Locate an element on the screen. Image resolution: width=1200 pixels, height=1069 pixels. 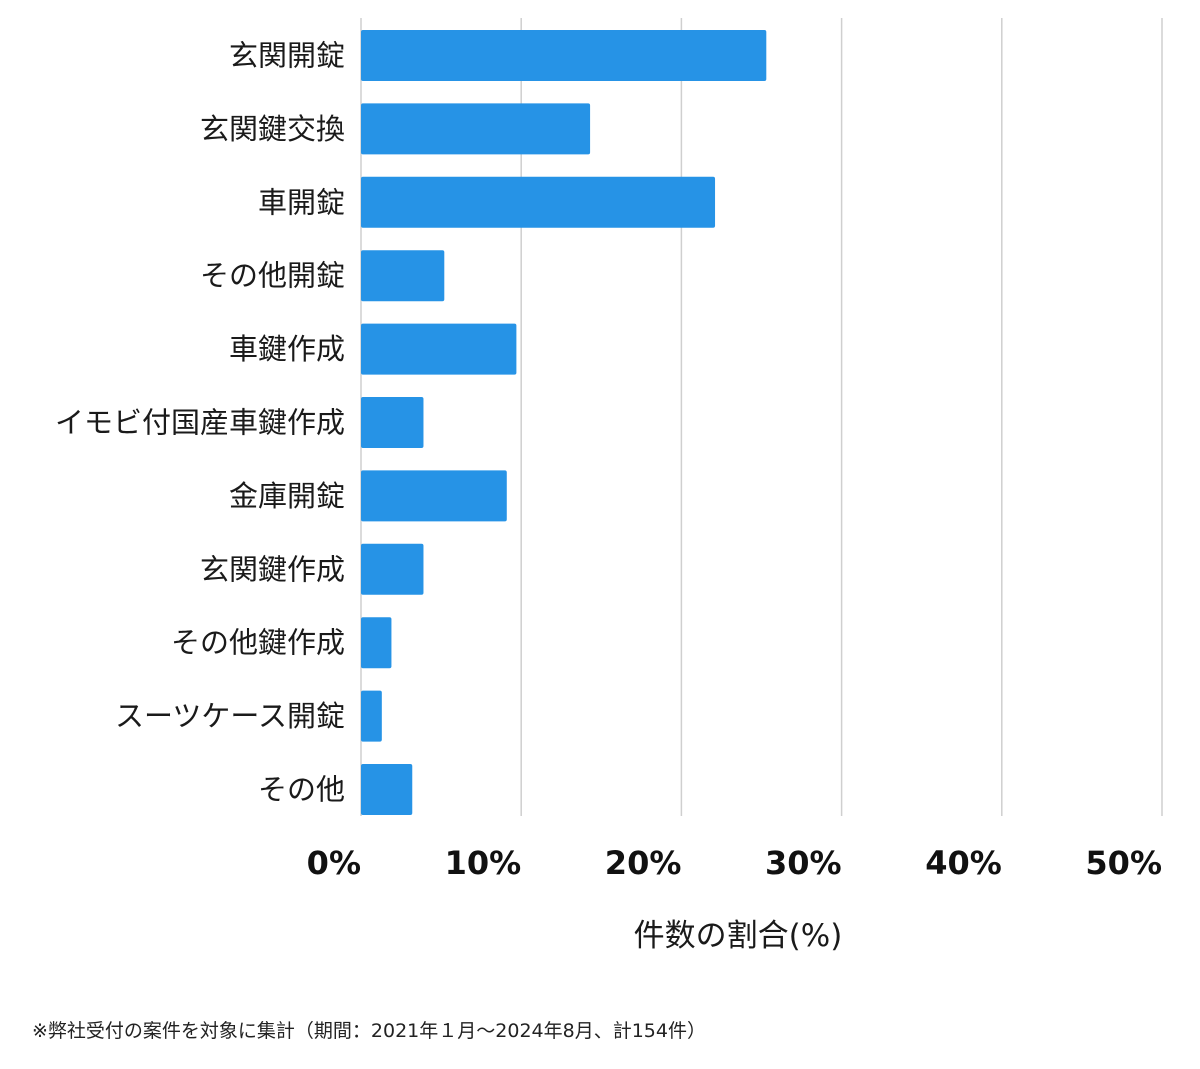
x-axis-title: 件数の割合(%) is located at coordinates (738, 936).